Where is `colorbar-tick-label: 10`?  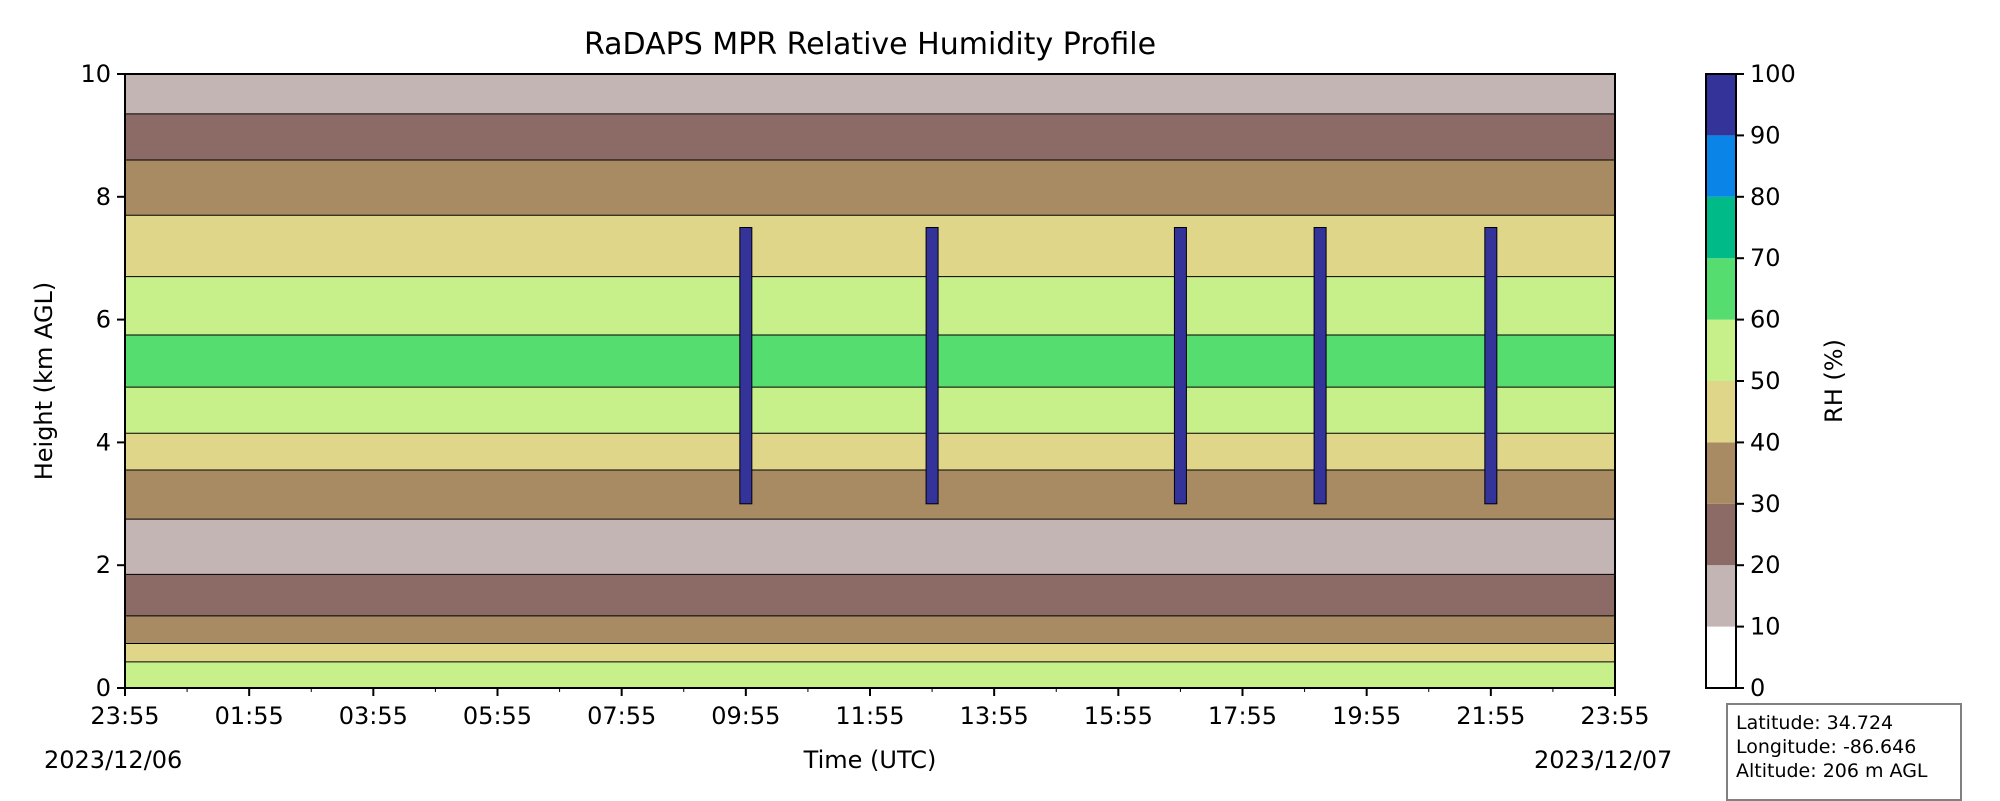
colorbar-tick-label: 10 is located at coordinates (1765, 627).